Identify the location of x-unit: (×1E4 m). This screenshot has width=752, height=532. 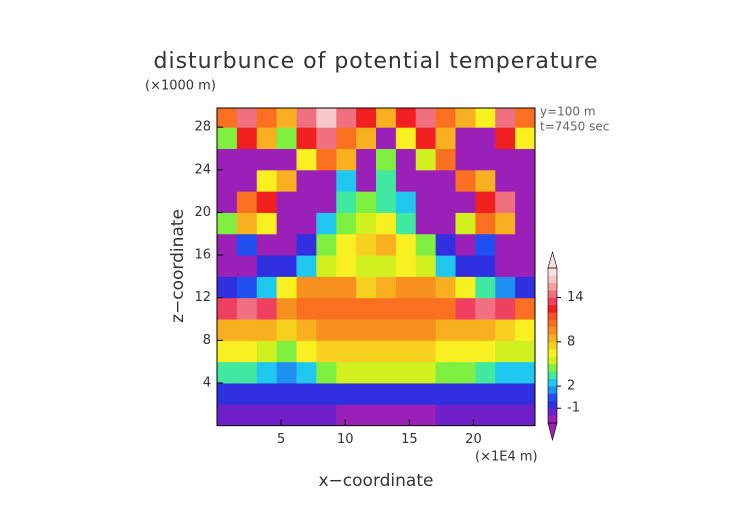
(506, 457).